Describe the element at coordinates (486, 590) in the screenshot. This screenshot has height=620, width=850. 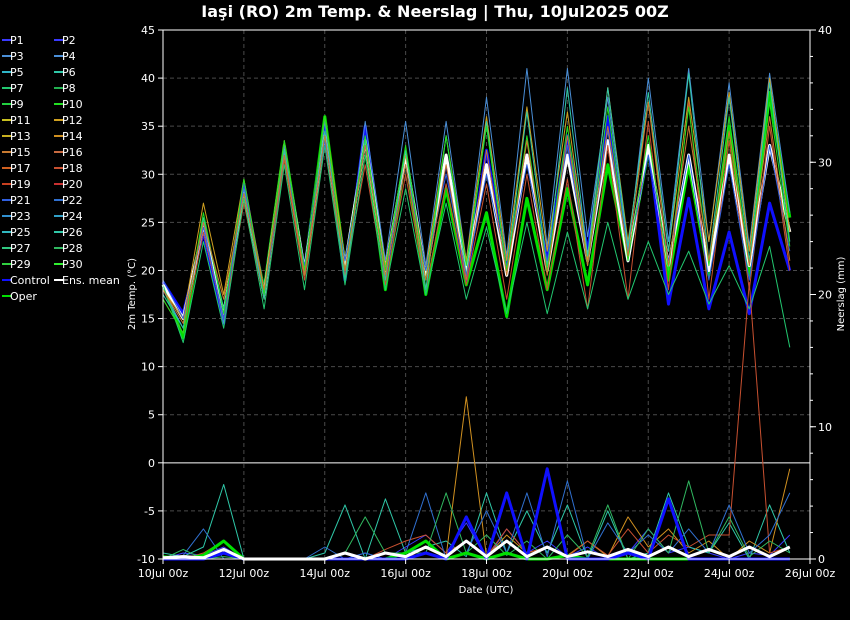
I see `x-axis-label: Date (UTC)` at that location.